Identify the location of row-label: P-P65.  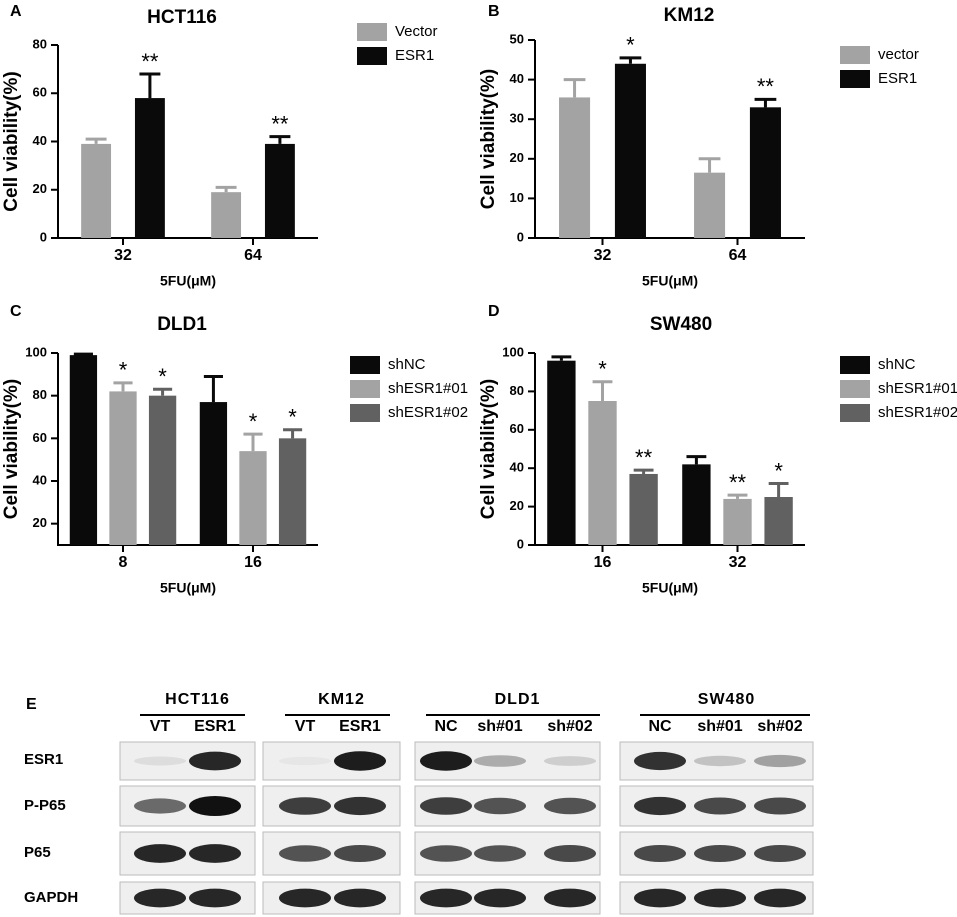
(45, 805).